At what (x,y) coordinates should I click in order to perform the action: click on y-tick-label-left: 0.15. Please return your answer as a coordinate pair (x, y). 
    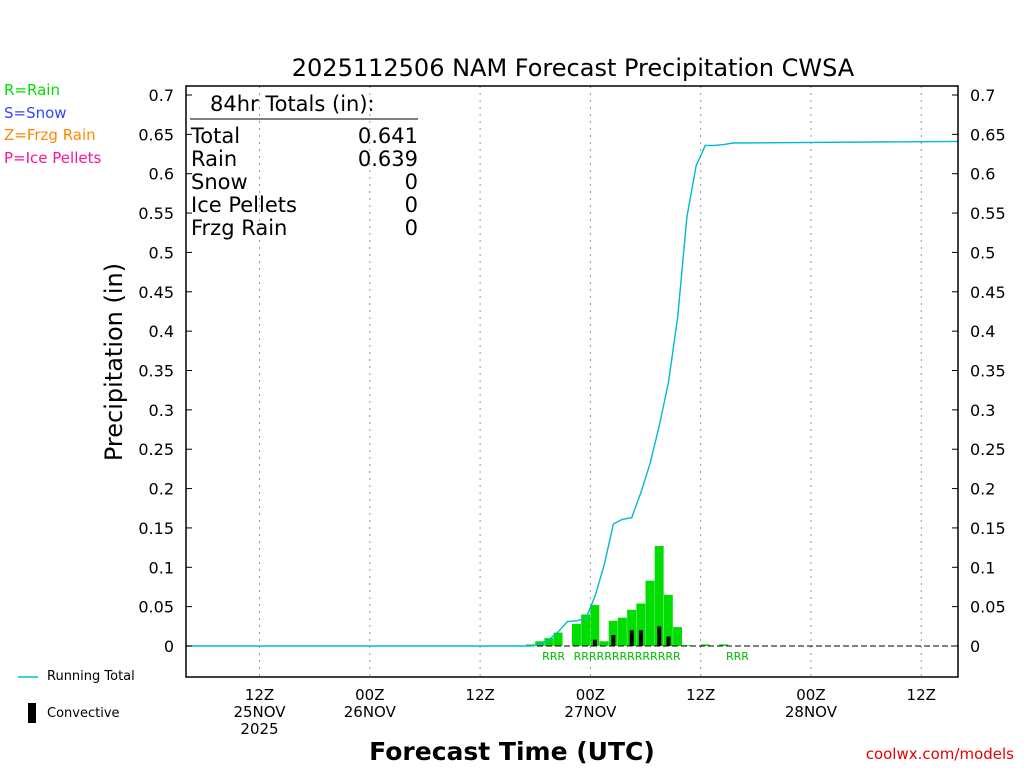
    Looking at the image, I should click on (156, 528).